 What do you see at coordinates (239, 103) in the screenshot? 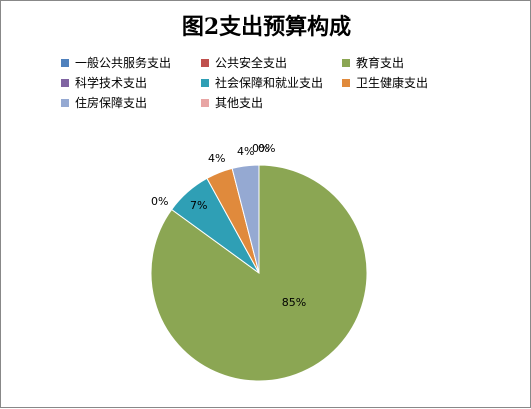
I see `legend-label: 其他支出` at bounding box center [239, 103].